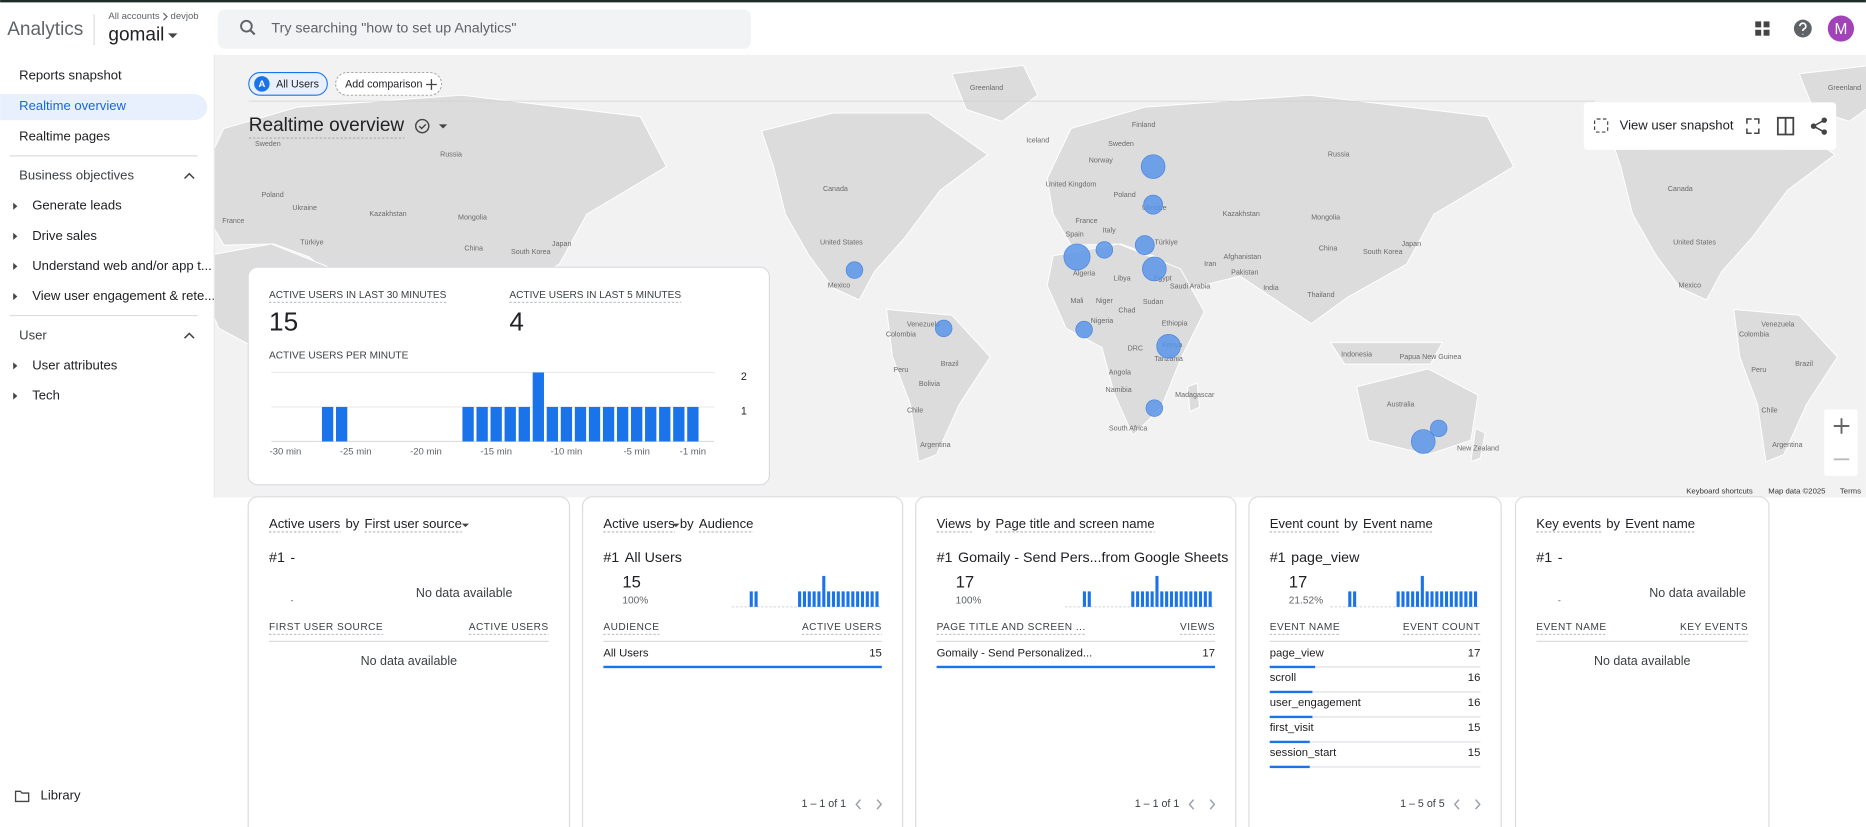 The height and width of the screenshot is (827, 1866). What do you see at coordinates (1316, 703) in the screenshot?
I see `row-label: user_engagement` at bounding box center [1316, 703].